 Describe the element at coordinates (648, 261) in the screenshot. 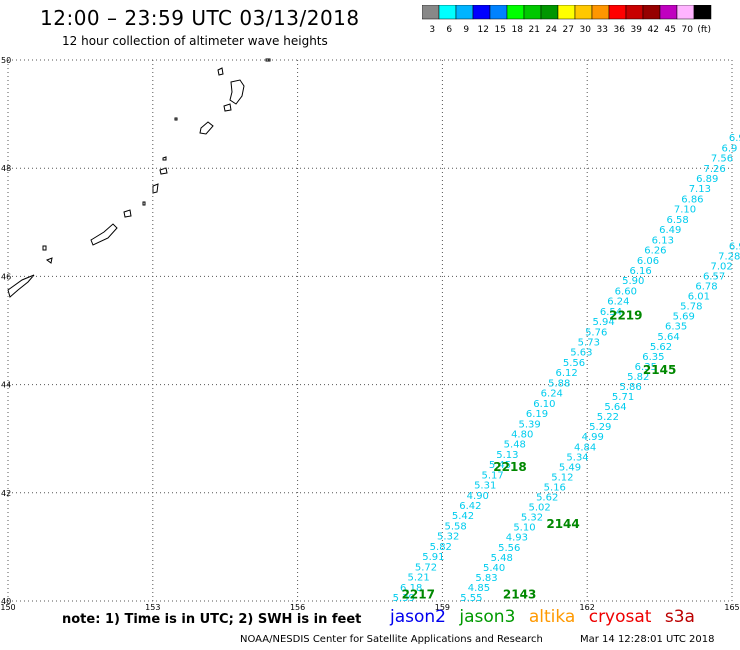

I see `wave-height-value: 6.06` at that location.